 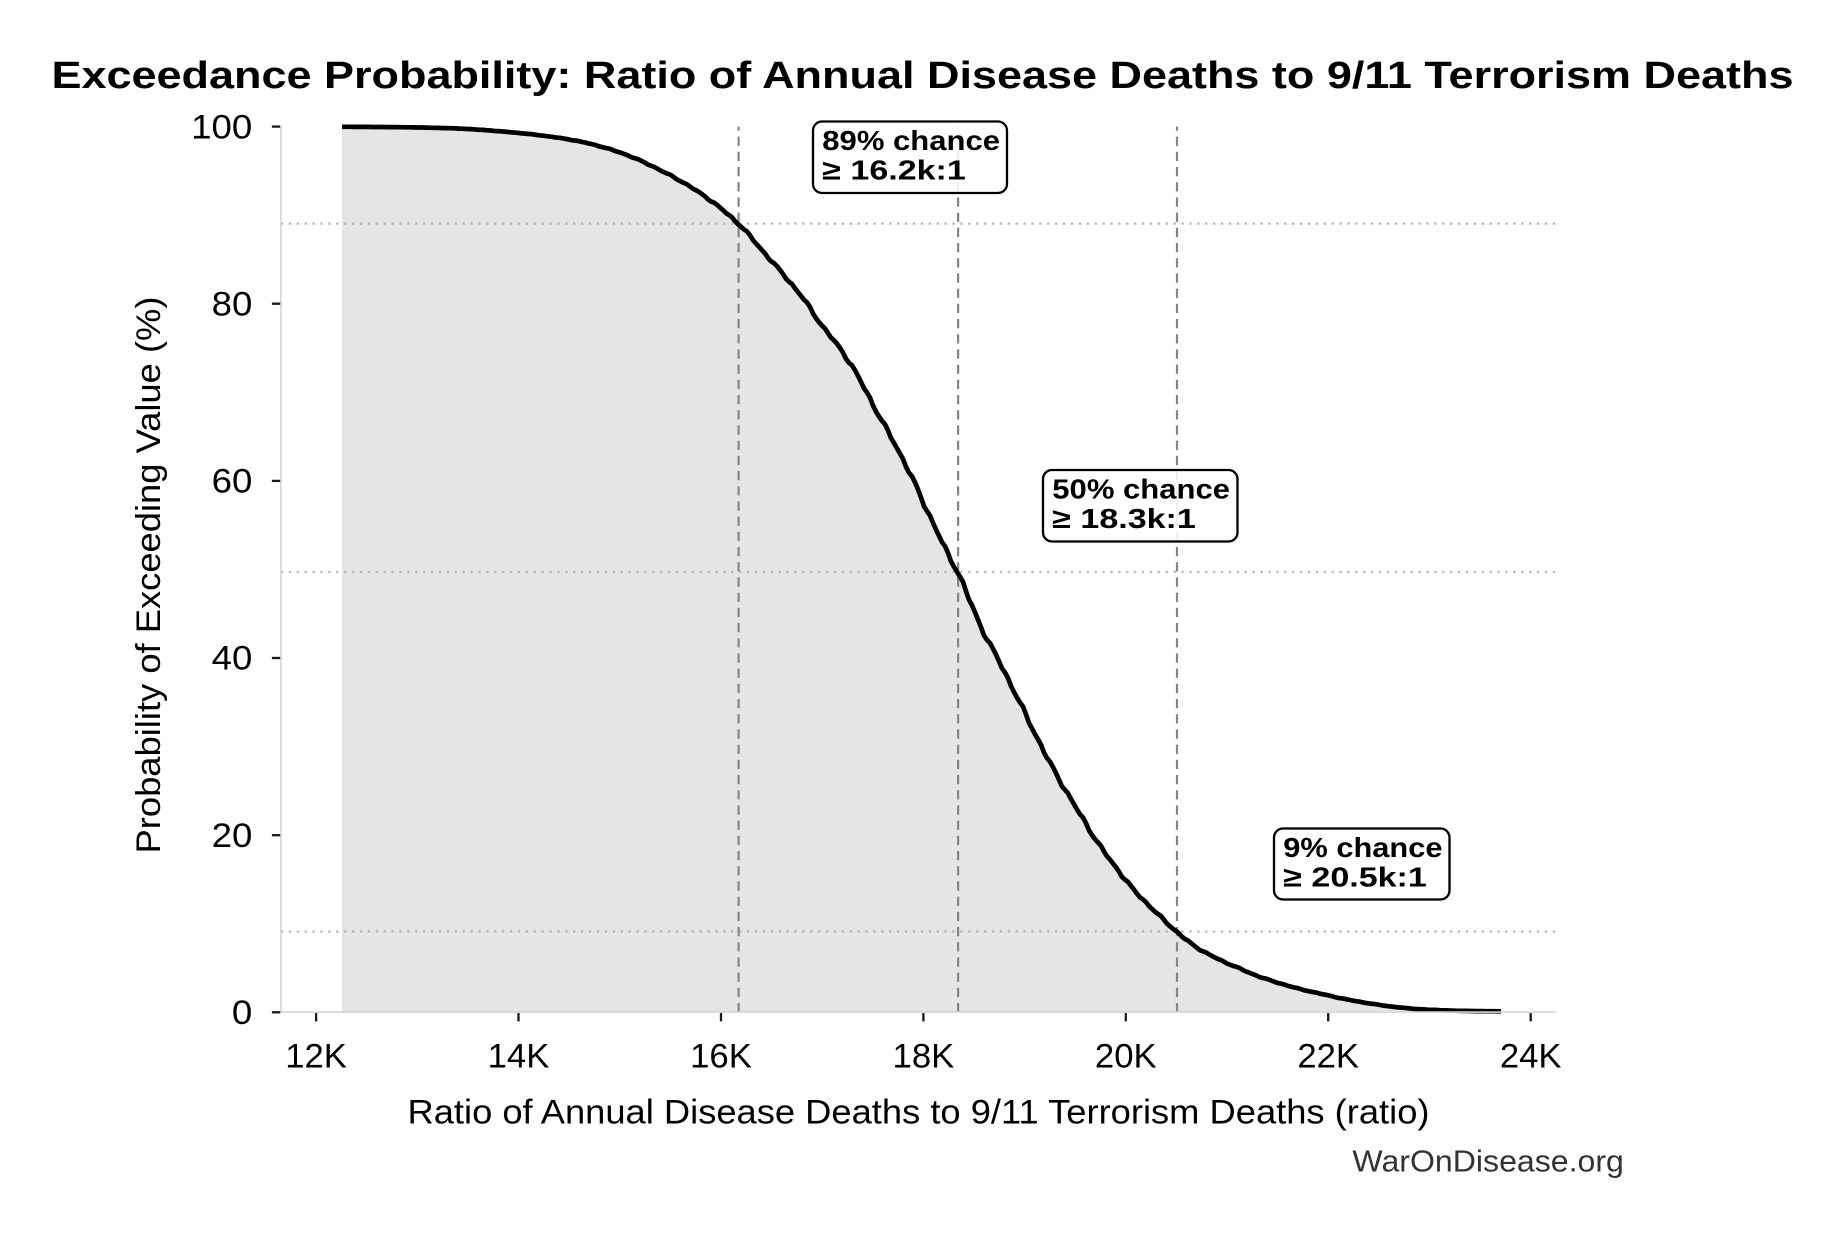 What do you see at coordinates (1141, 489) in the screenshot?
I see `svg-text: 50% chance` at bounding box center [1141, 489].